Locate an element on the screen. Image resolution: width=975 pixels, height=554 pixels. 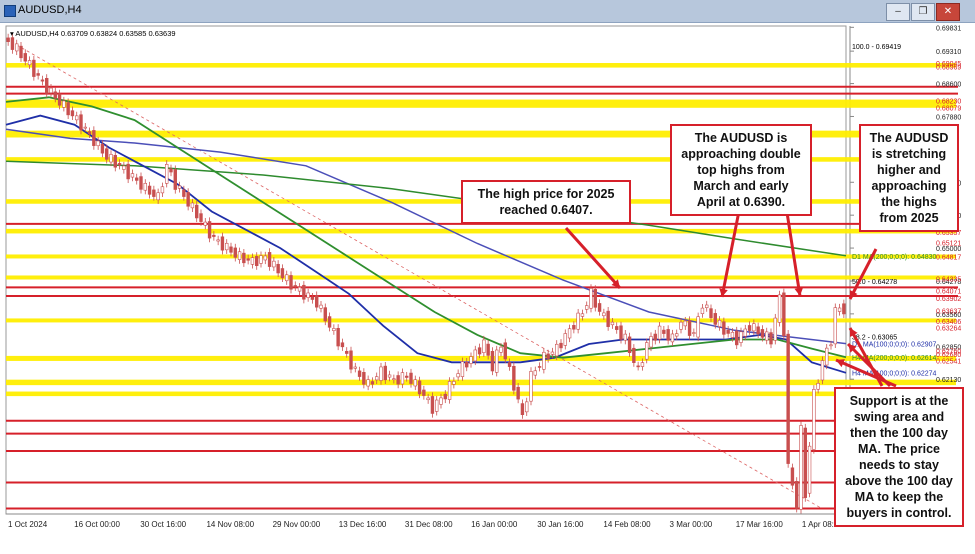
x-tick-label: 14 Nov 08:00 is located at coordinates (230, 524).